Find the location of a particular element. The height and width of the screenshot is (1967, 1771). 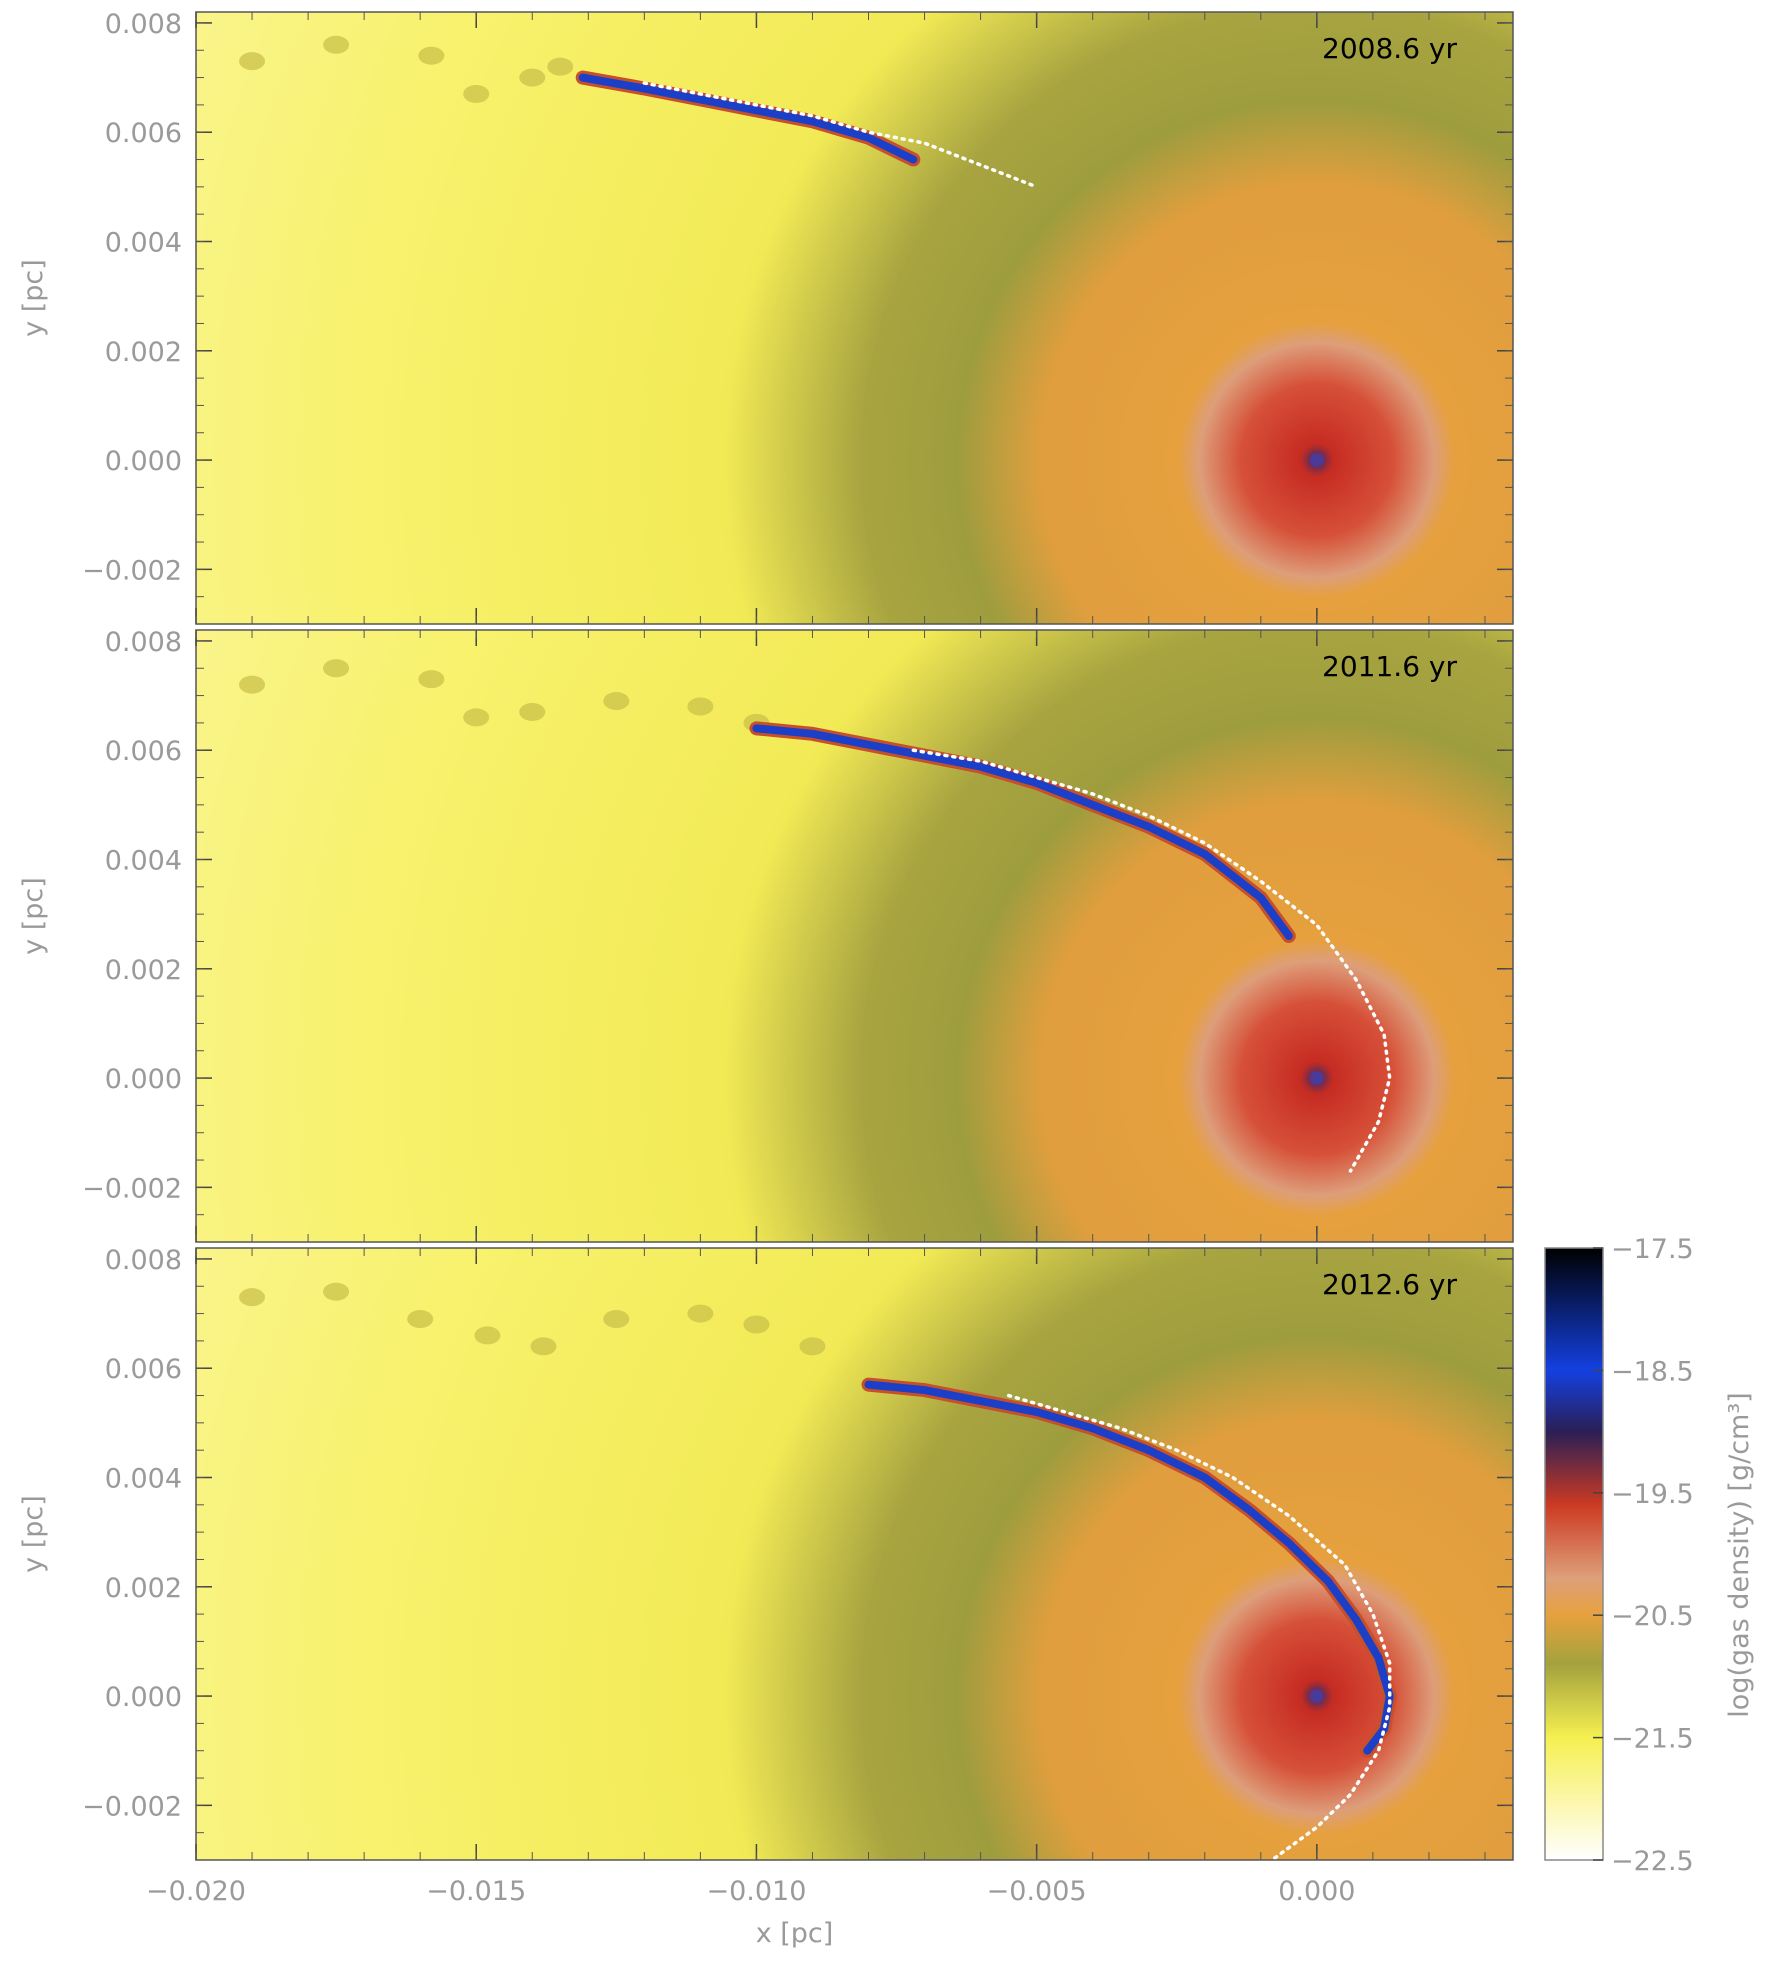

colorbar-tick-label: −21.5 is located at coordinates (1652, 1739).